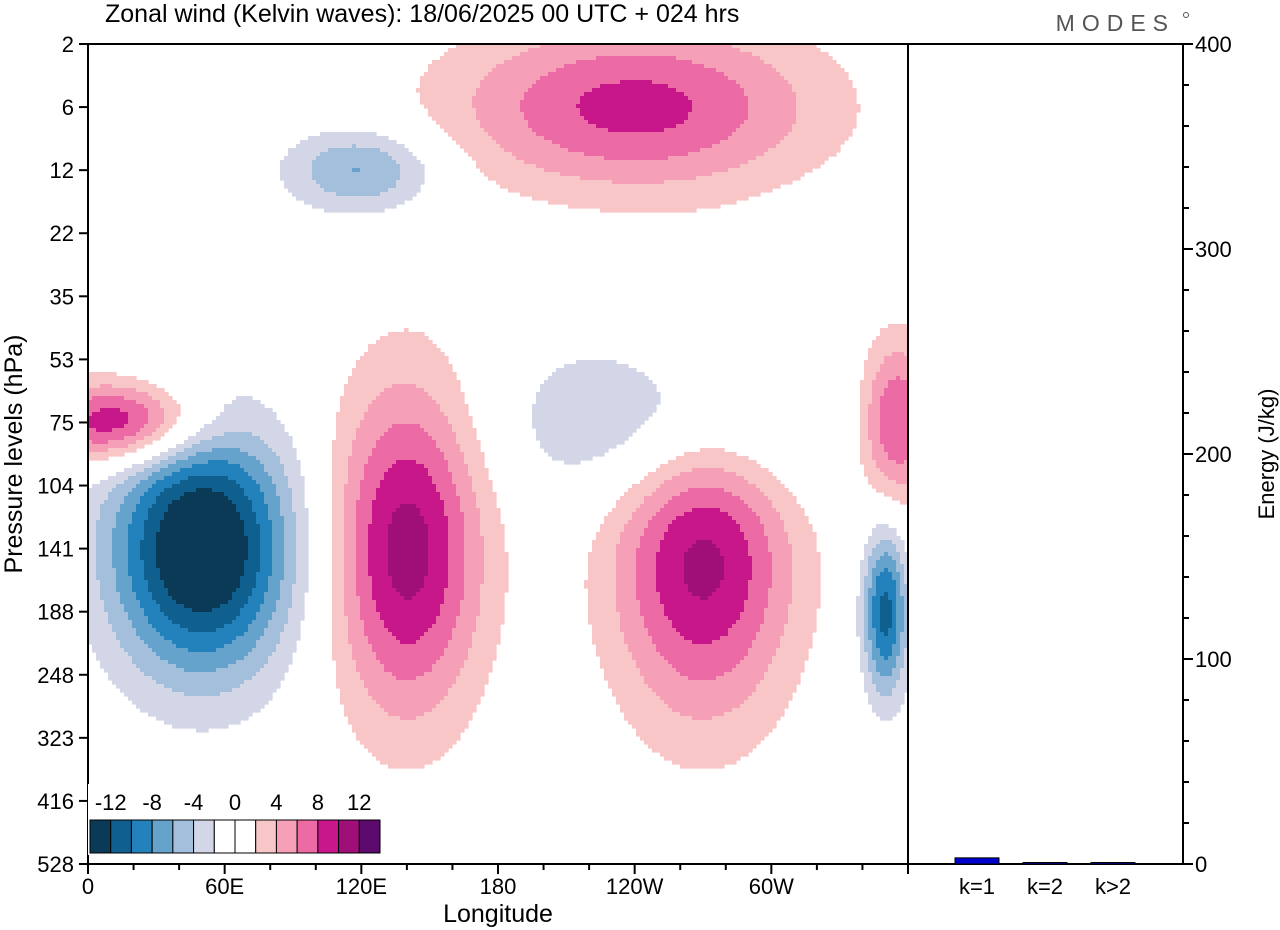  I want to click on pressure-tick-label: 141, so click(55, 549).